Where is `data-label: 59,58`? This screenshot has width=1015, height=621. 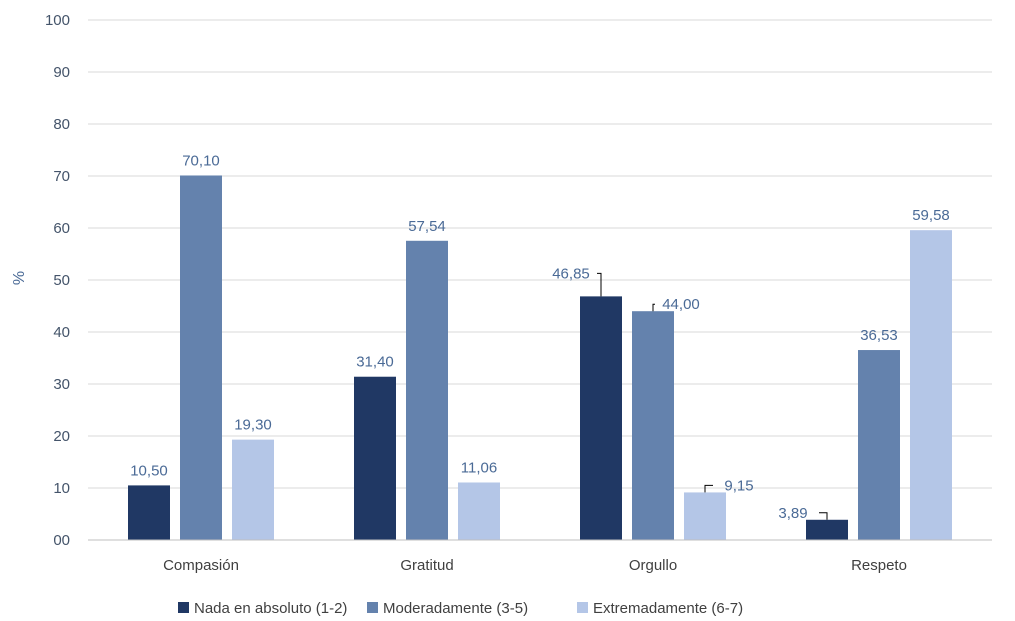 data-label: 59,58 is located at coordinates (931, 215).